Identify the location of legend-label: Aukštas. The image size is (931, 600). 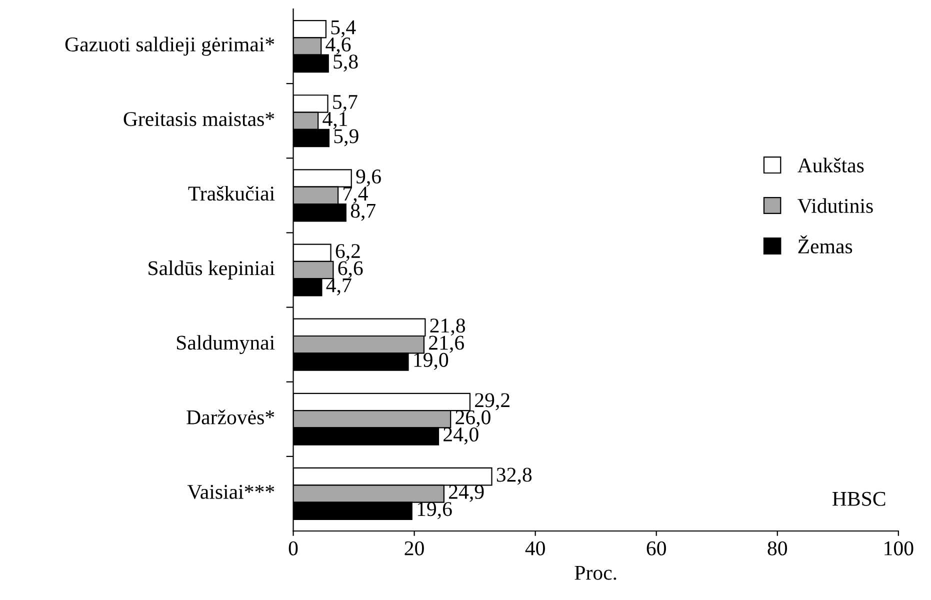
(831, 165).